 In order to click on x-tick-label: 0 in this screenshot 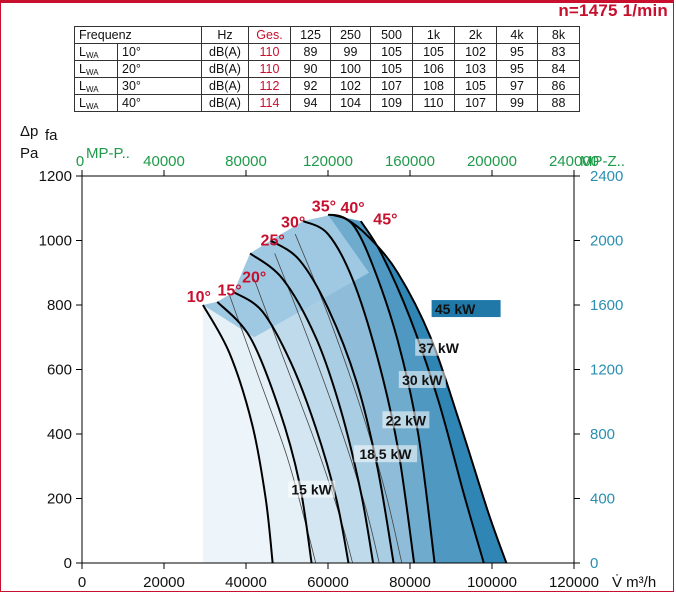, I will do `click(82, 582)`.